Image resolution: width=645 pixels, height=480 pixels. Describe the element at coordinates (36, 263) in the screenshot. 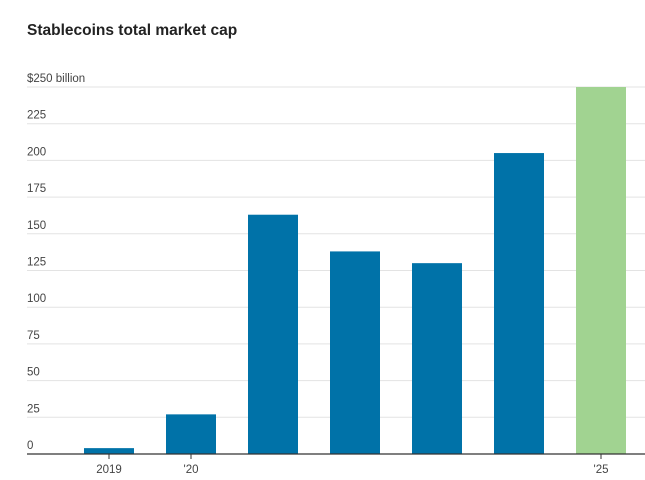

I see `y-tick-label: 125` at that location.